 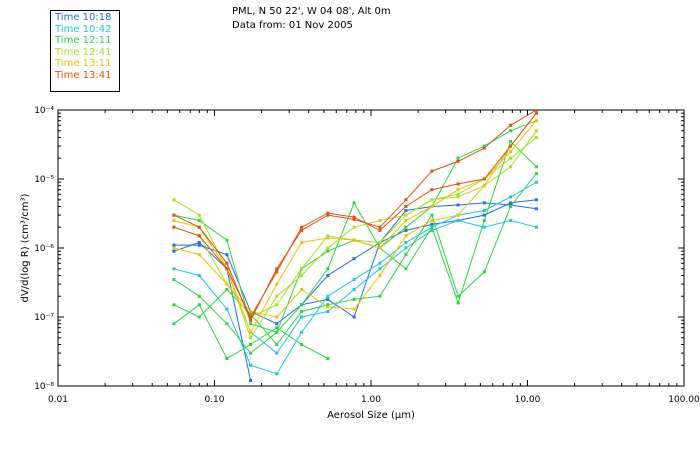 I want to click on chart-title: PML, N 50 22', W 04 08', Alt 0m, so click(x=311, y=11).